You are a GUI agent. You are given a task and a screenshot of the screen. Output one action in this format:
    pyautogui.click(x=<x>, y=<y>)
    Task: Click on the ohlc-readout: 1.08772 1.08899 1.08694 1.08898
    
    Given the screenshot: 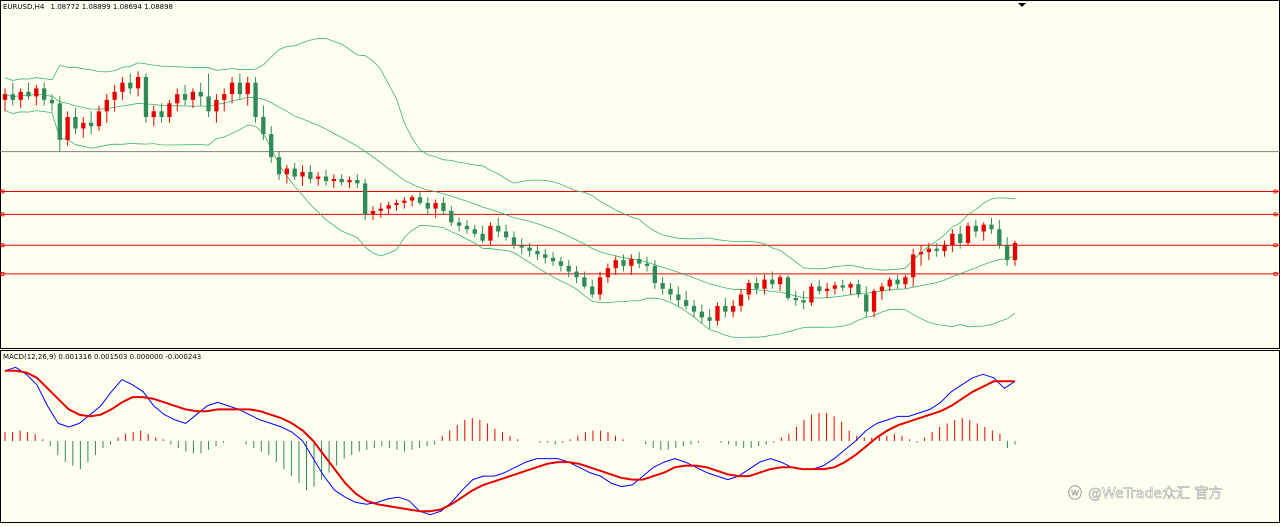 What is the action you would take?
    pyautogui.click(x=112, y=7)
    